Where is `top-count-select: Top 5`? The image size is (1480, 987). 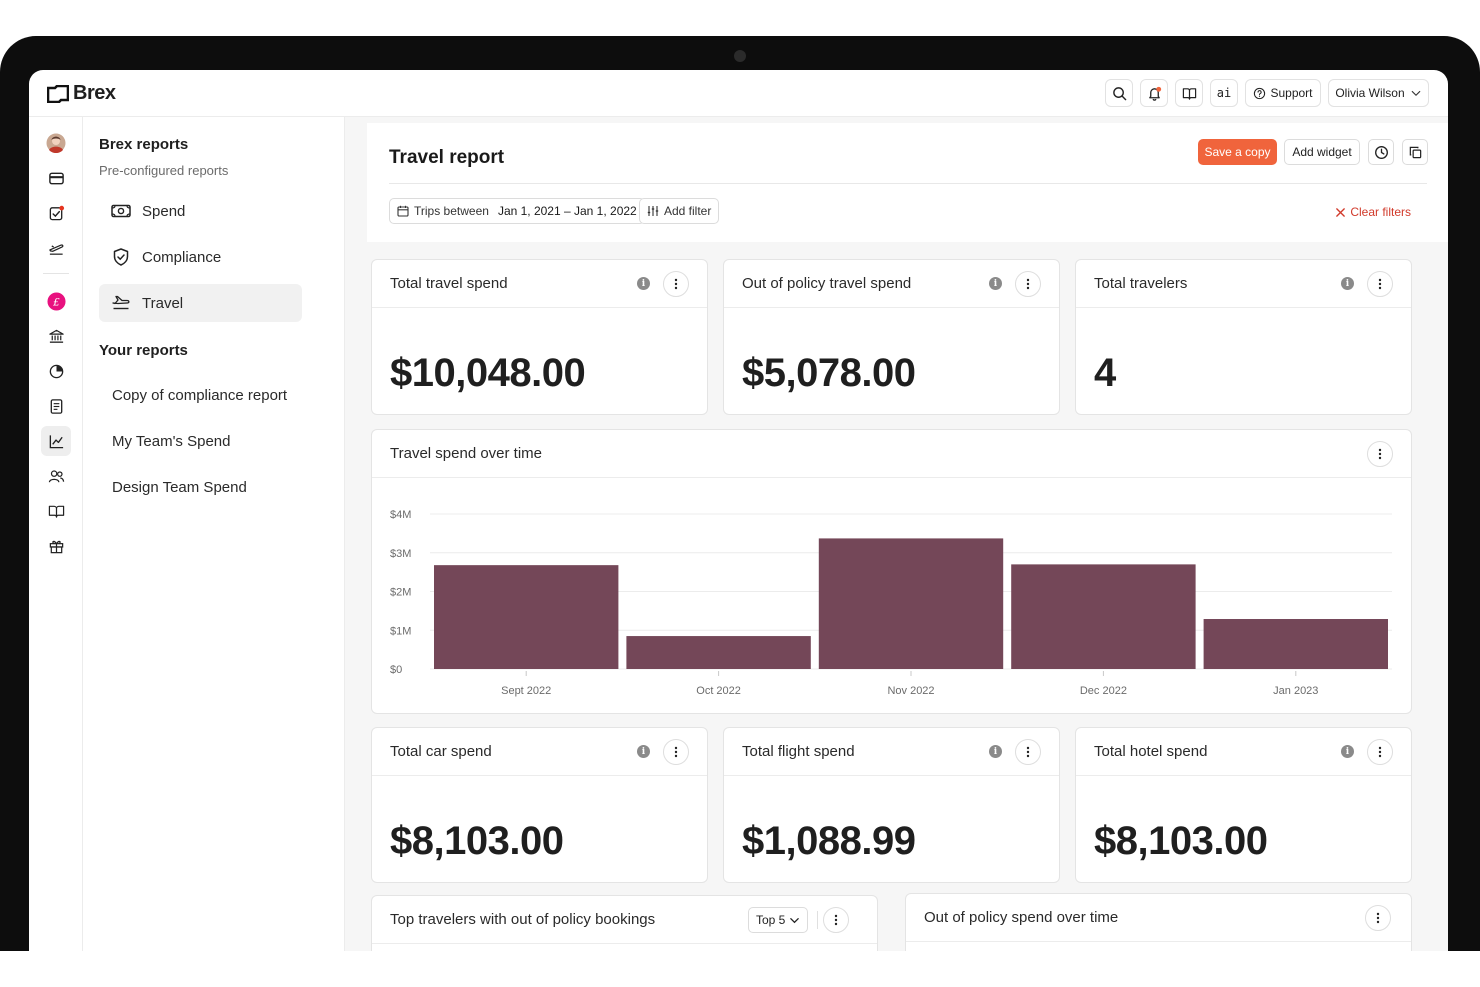 top-count-select: Top 5 is located at coordinates (778, 920).